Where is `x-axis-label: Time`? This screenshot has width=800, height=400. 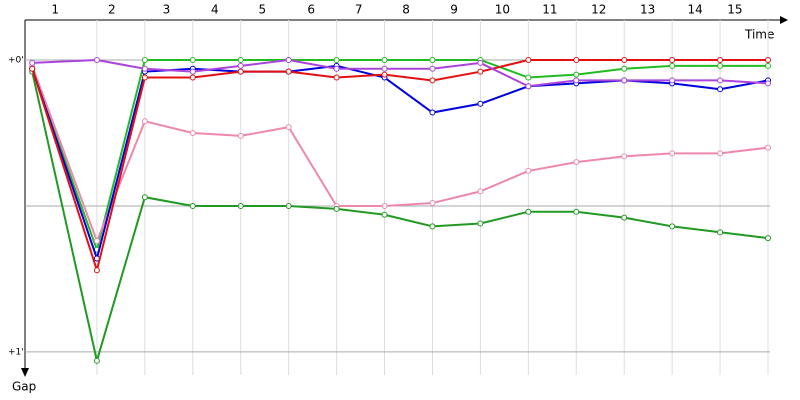 x-axis-label: Time is located at coordinates (759, 35).